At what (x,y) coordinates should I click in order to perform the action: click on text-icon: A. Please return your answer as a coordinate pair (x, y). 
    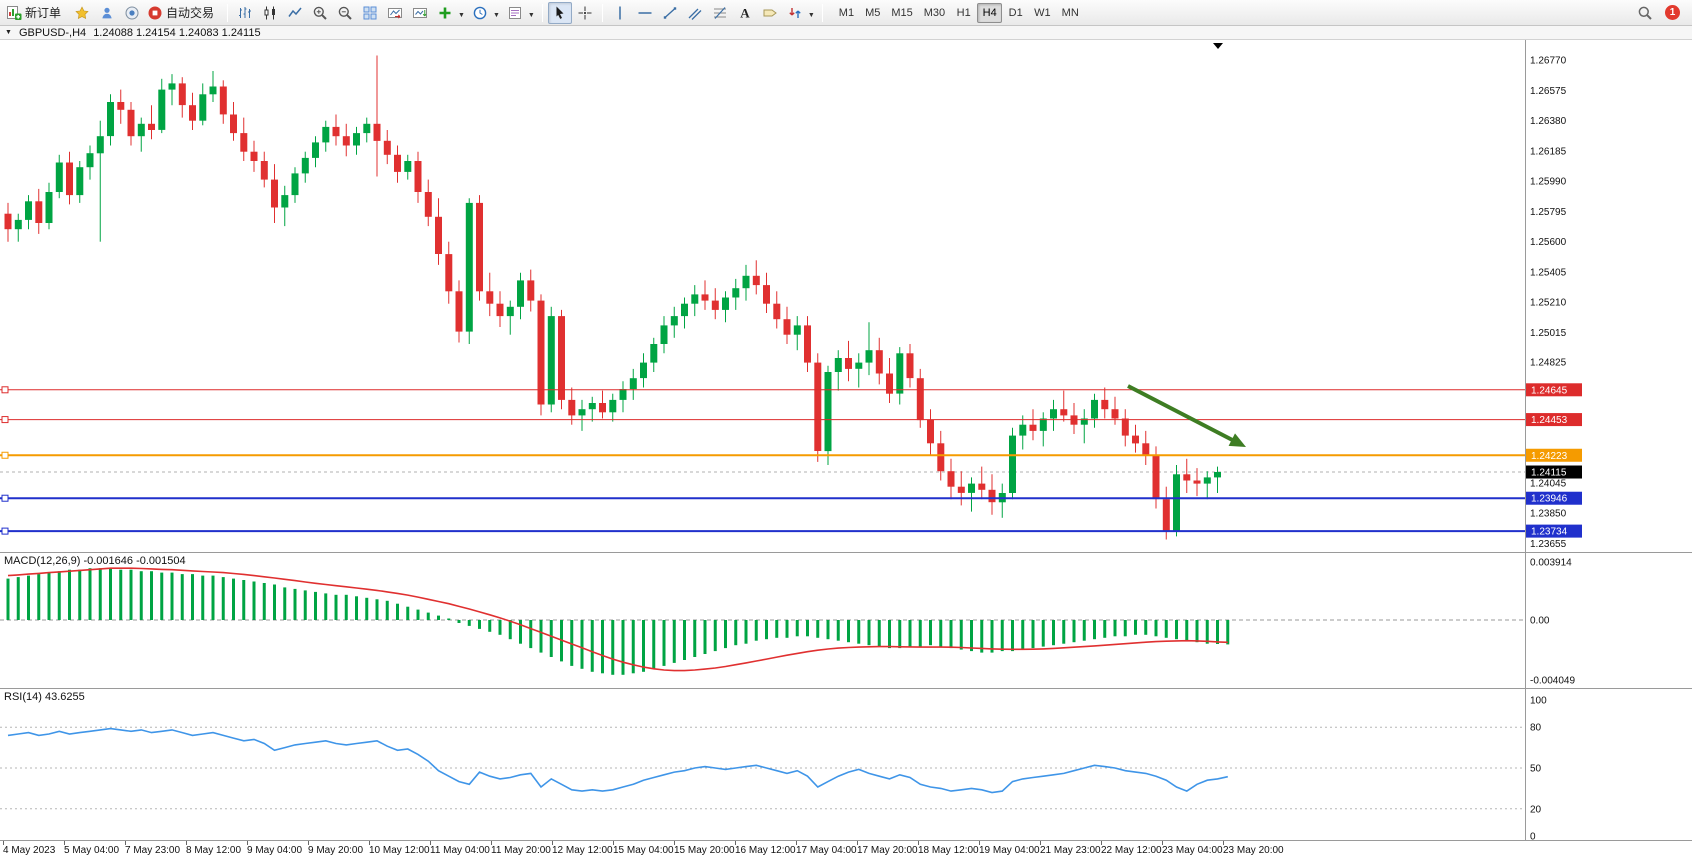
    Looking at the image, I should click on (745, 12).